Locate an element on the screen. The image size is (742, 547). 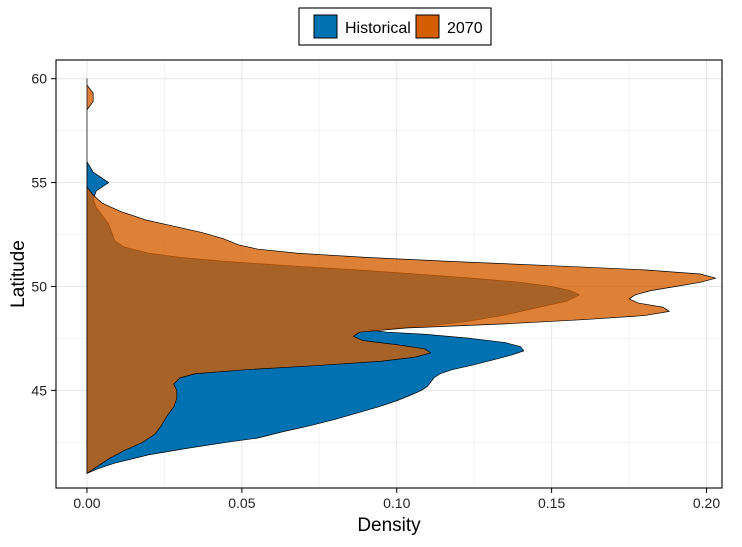
x-tick-label: 0.05 is located at coordinates (241, 503).